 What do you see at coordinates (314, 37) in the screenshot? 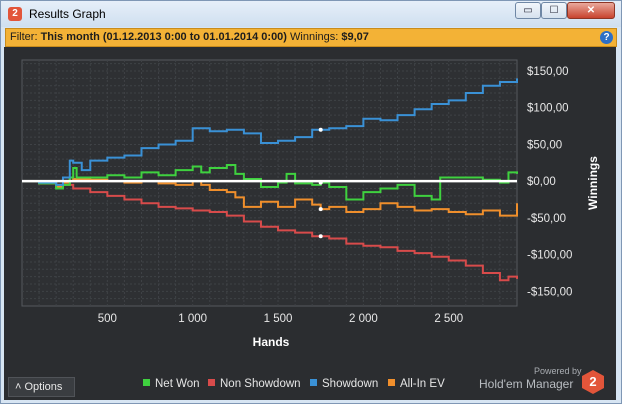
I see `winnings-label: Winnings:` at bounding box center [314, 37].